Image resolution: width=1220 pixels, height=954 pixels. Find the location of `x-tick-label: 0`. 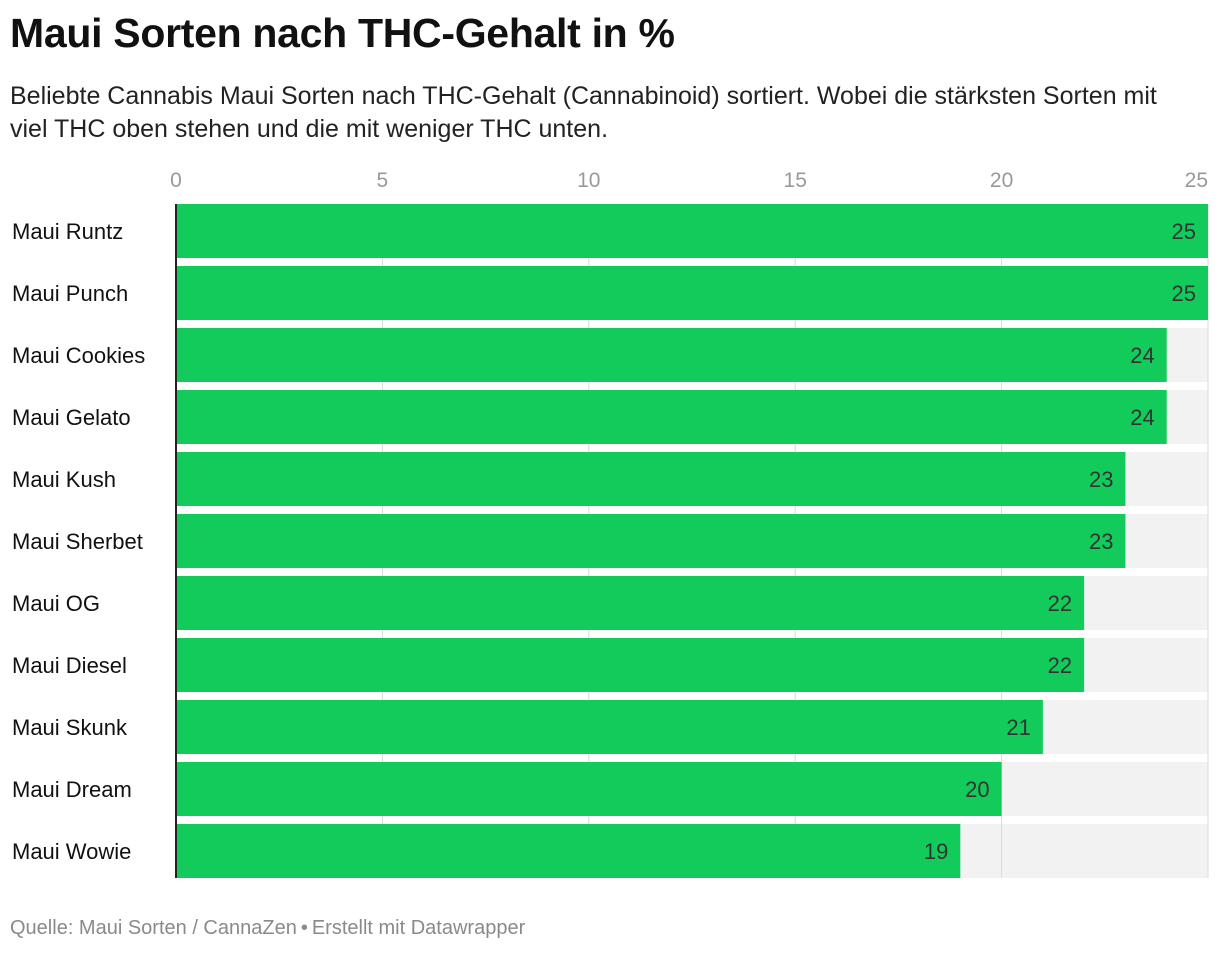

x-tick-label: 0 is located at coordinates (176, 180).